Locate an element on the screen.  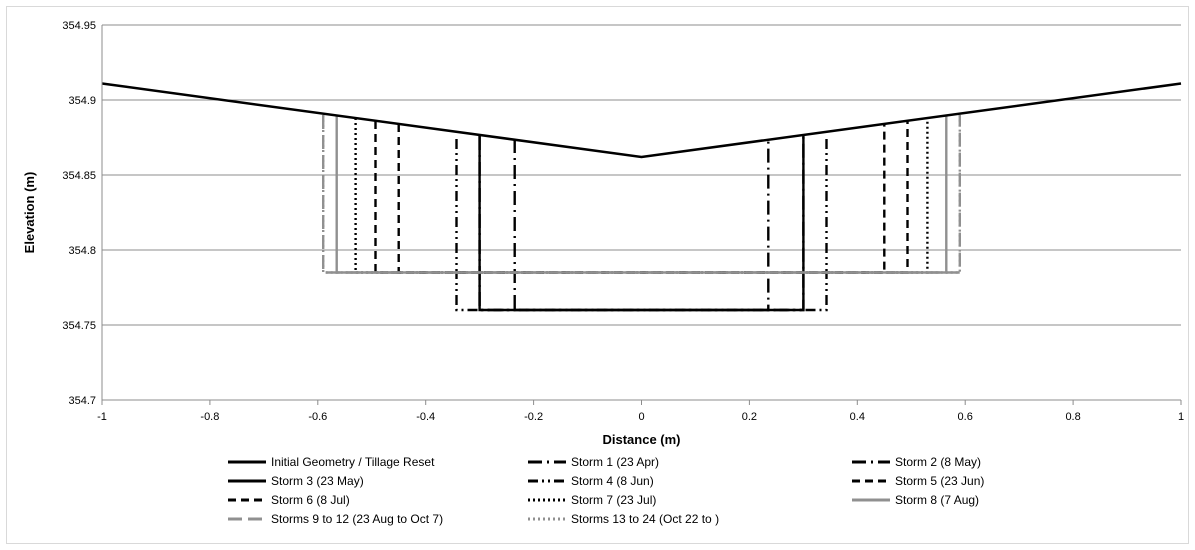
x-axis-title: Distance (m) is located at coordinates (641, 439).